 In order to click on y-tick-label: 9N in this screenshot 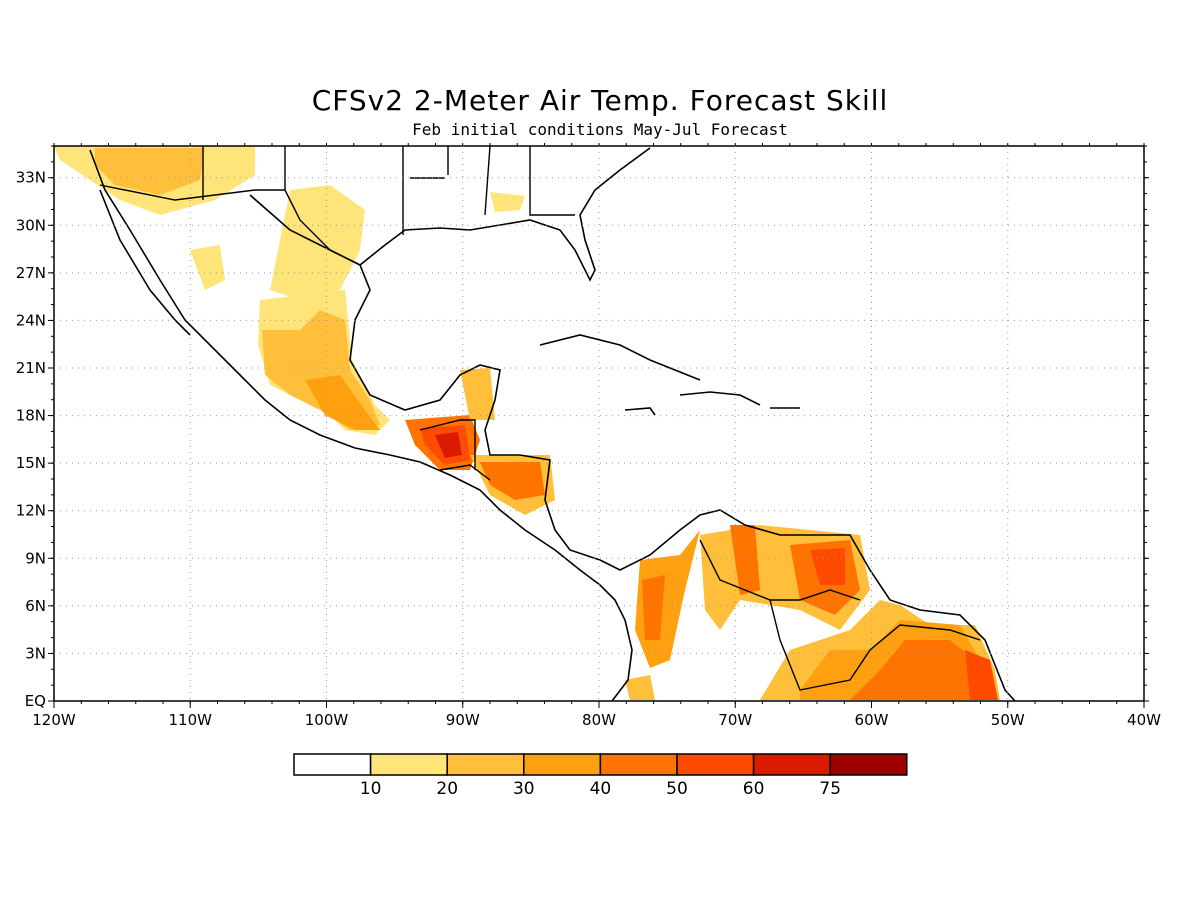, I will do `click(35, 558)`.